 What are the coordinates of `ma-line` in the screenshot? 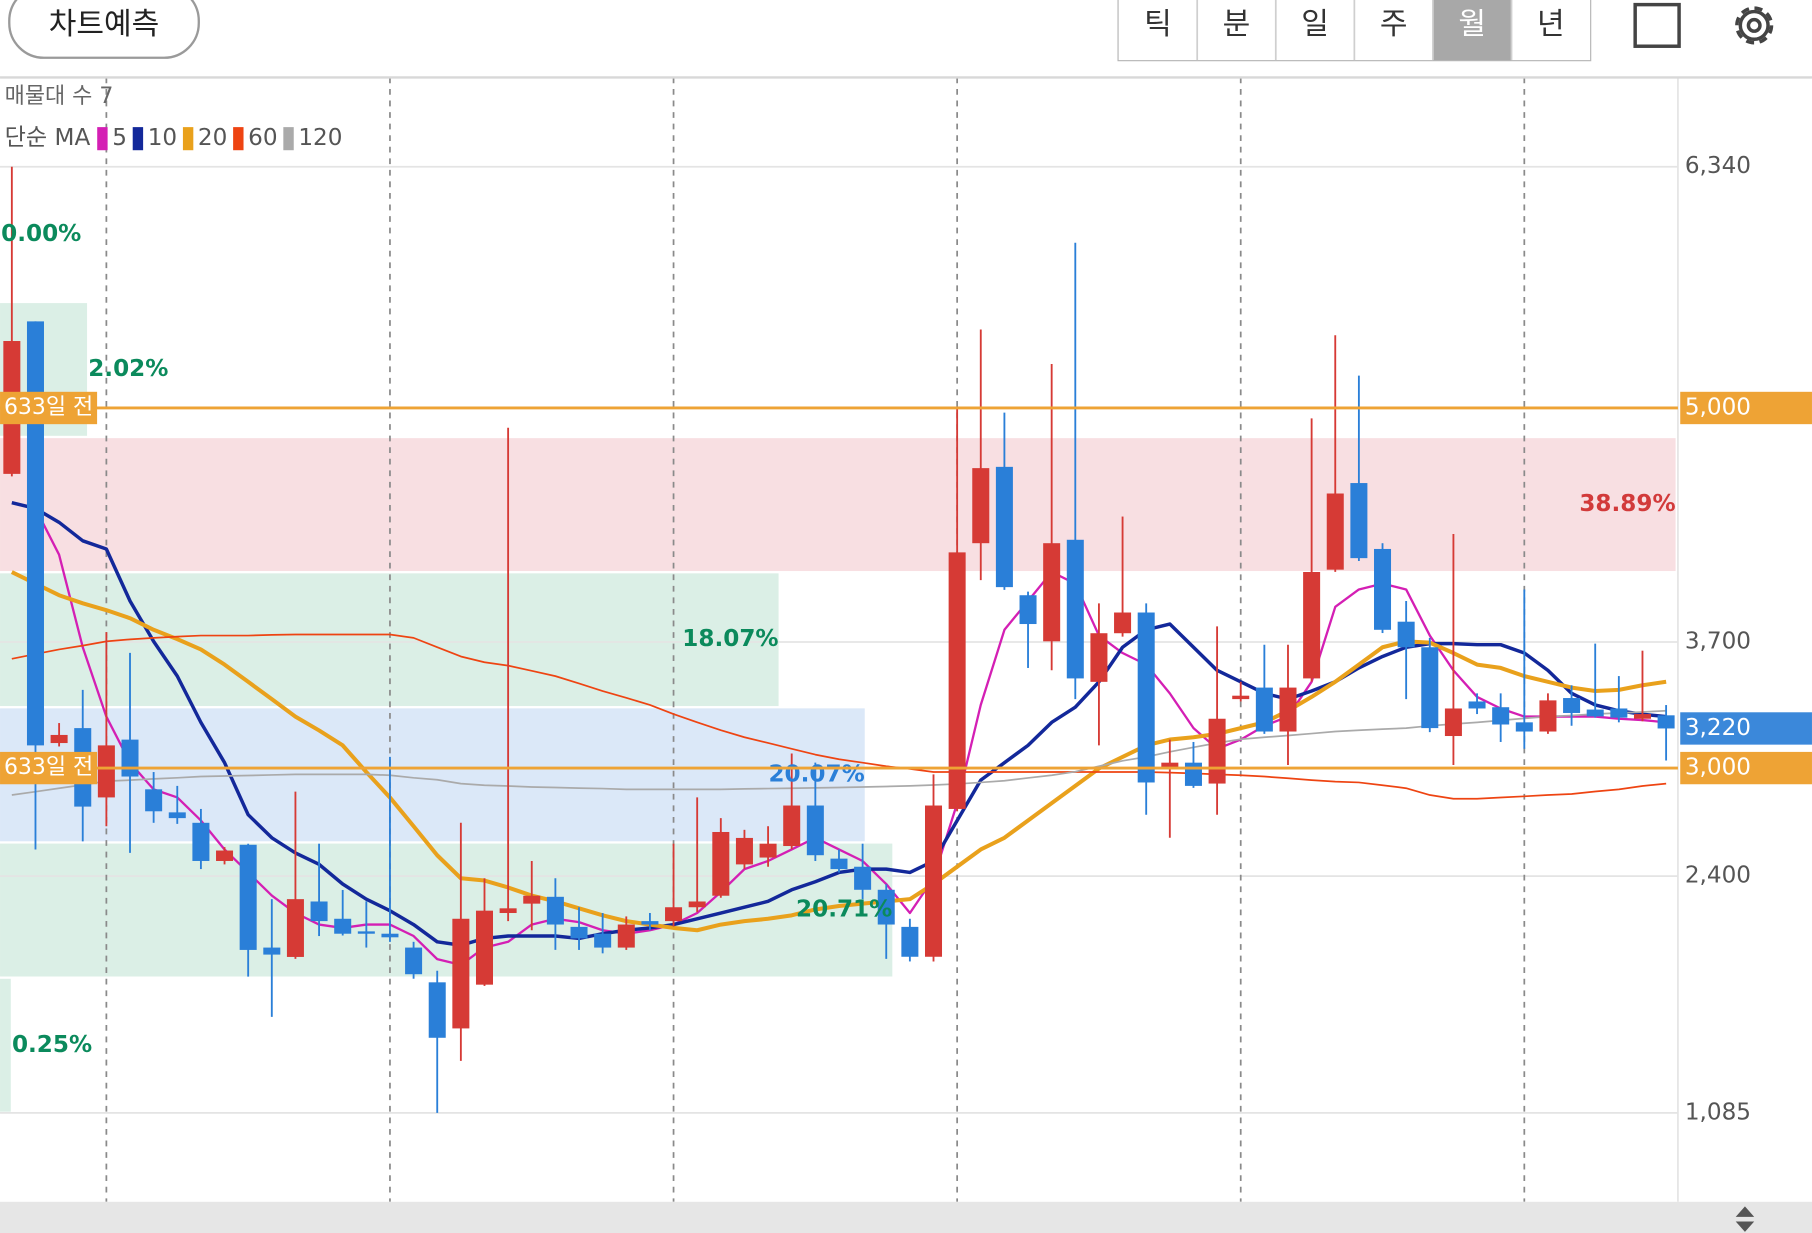 It's located at (839, 752).